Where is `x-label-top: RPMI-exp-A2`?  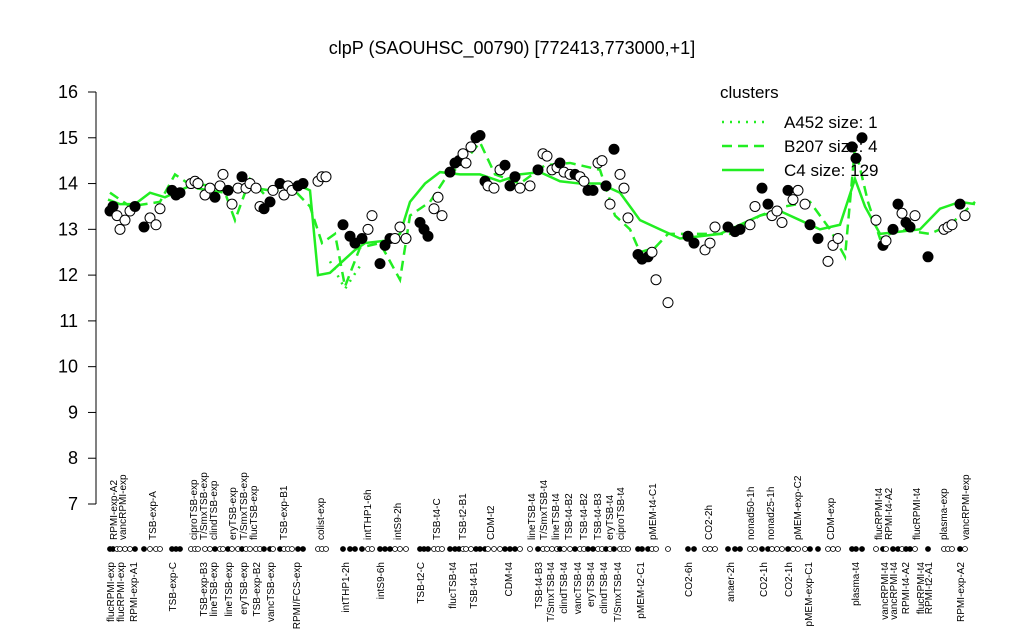
x-label-top: RPMI-exp-A2 is located at coordinates (114, 510).